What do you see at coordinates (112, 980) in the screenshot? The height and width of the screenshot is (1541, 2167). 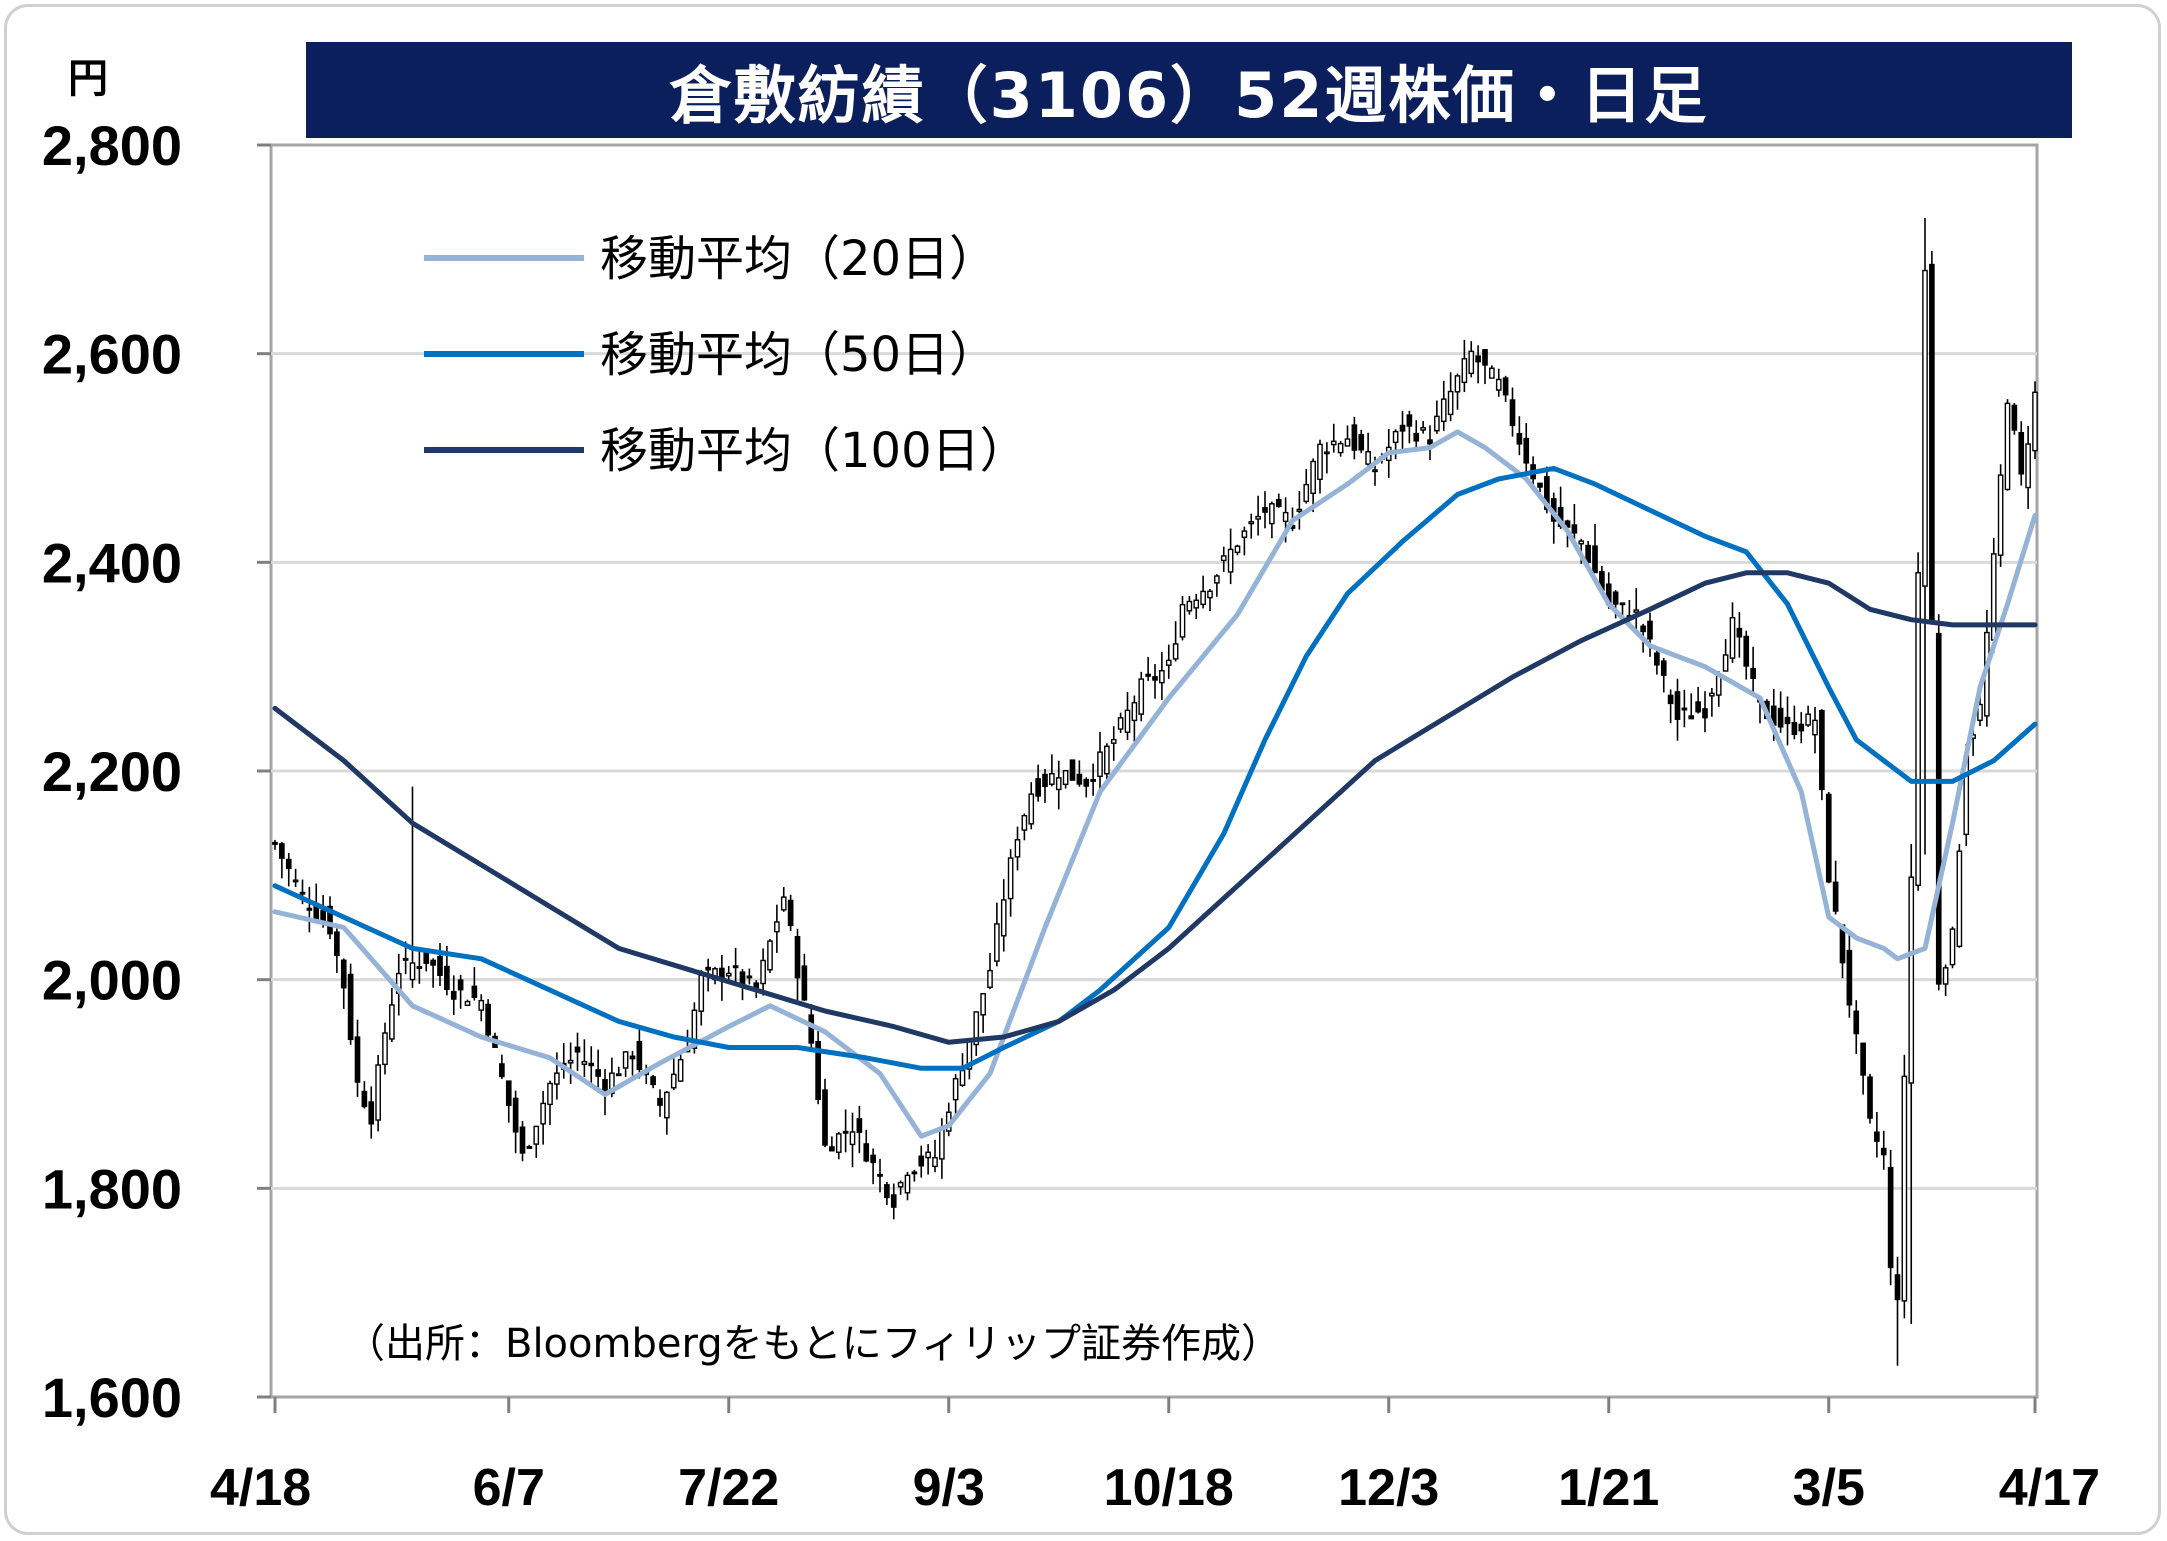 I see `y-tick-label: 2,000` at bounding box center [112, 980].